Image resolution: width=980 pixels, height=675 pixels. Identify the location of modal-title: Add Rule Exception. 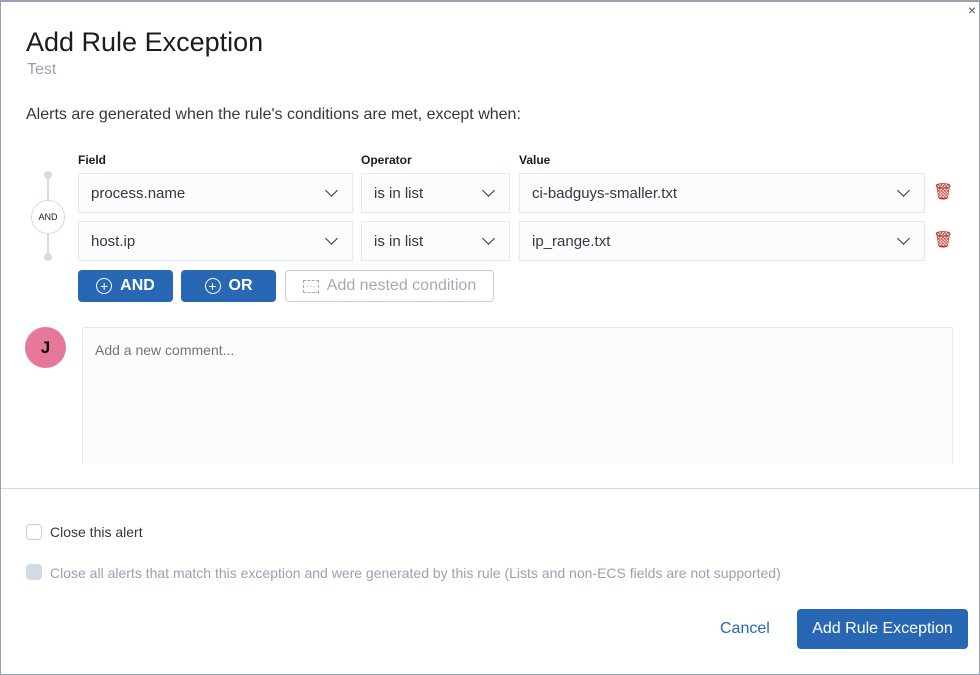
(145, 42).